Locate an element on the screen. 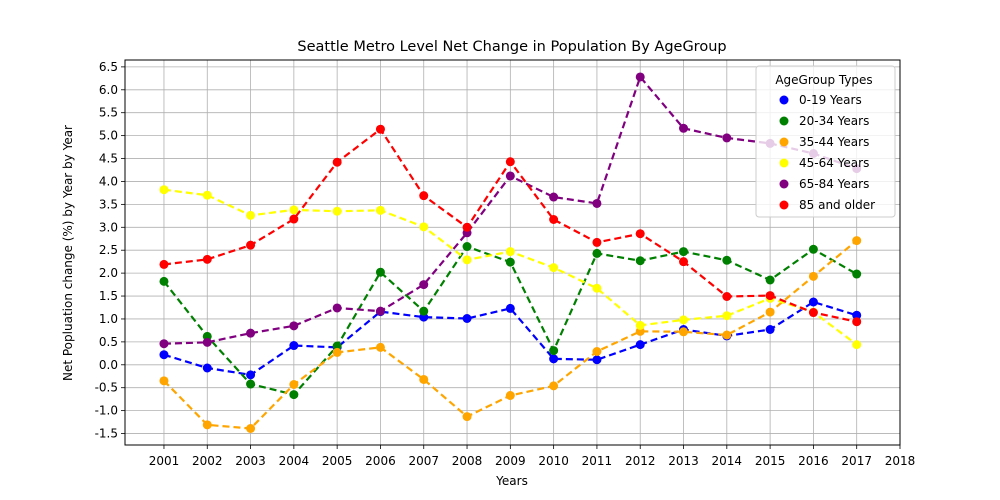  legend-title: AgeGroup Types is located at coordinates (823, 80).